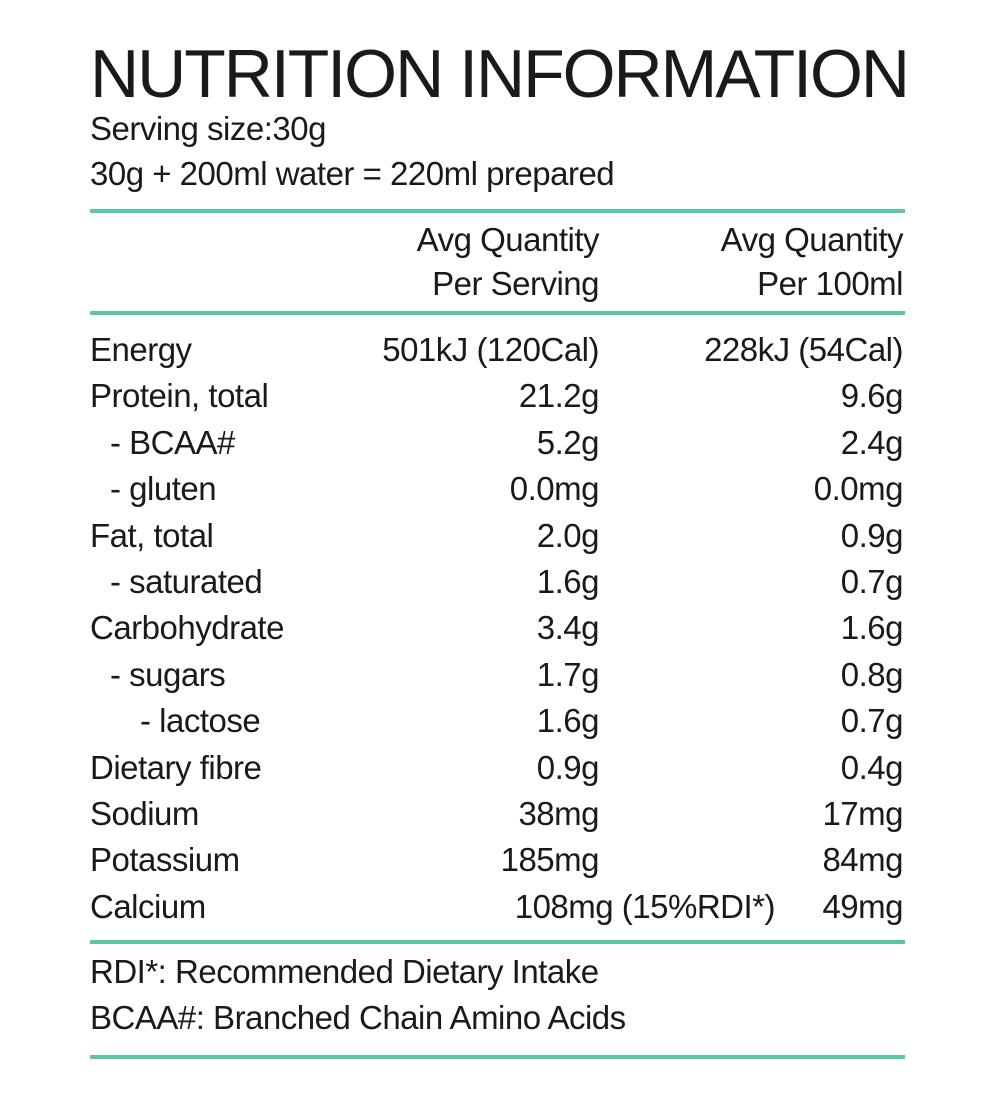  I want to click on column-header-per-100ml-line2: Per 100ml, so click(830, 283).